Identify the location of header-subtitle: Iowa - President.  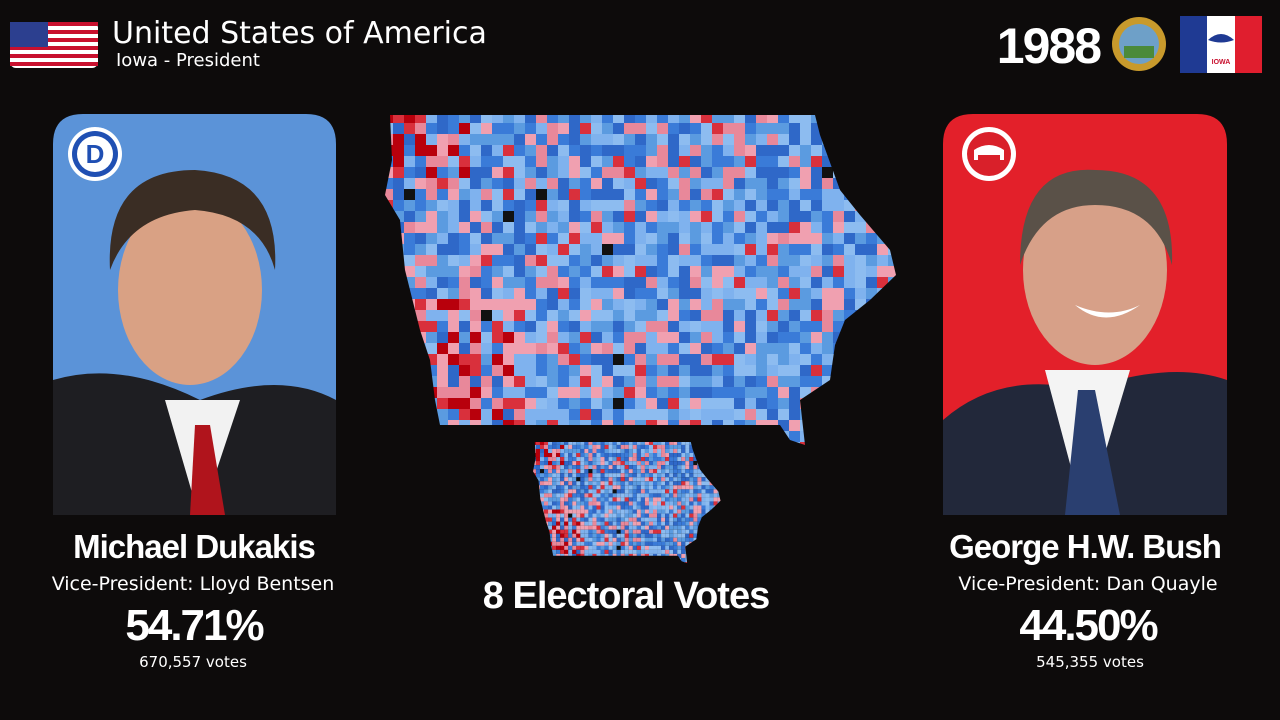
(188, 60).